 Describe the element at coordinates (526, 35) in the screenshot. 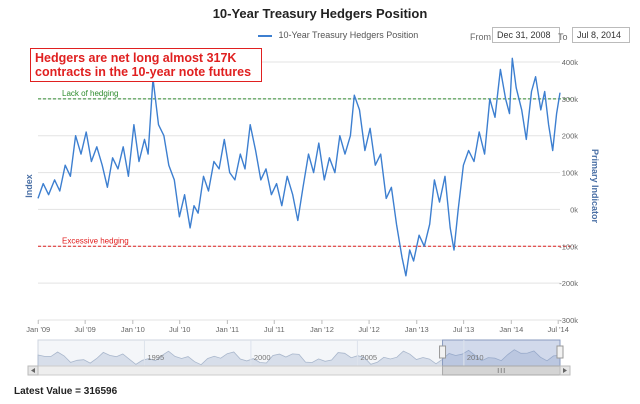

I see `from-date-input: Dec 31, 2008` at that location.